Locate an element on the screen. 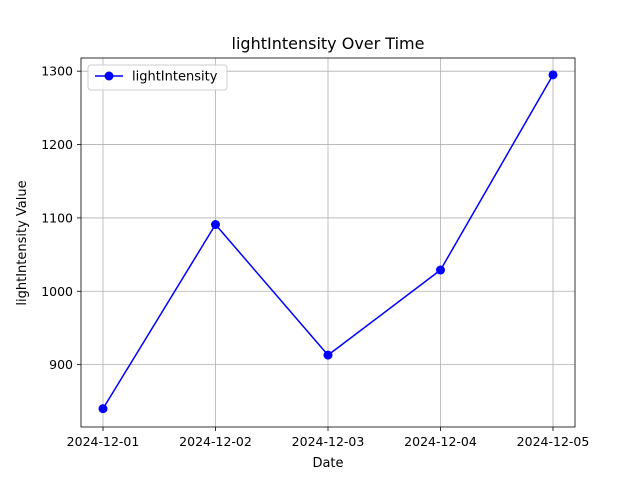 This screenshot has height=480, width=640. legend: lightIntensity is located at coordinates (157, 77).